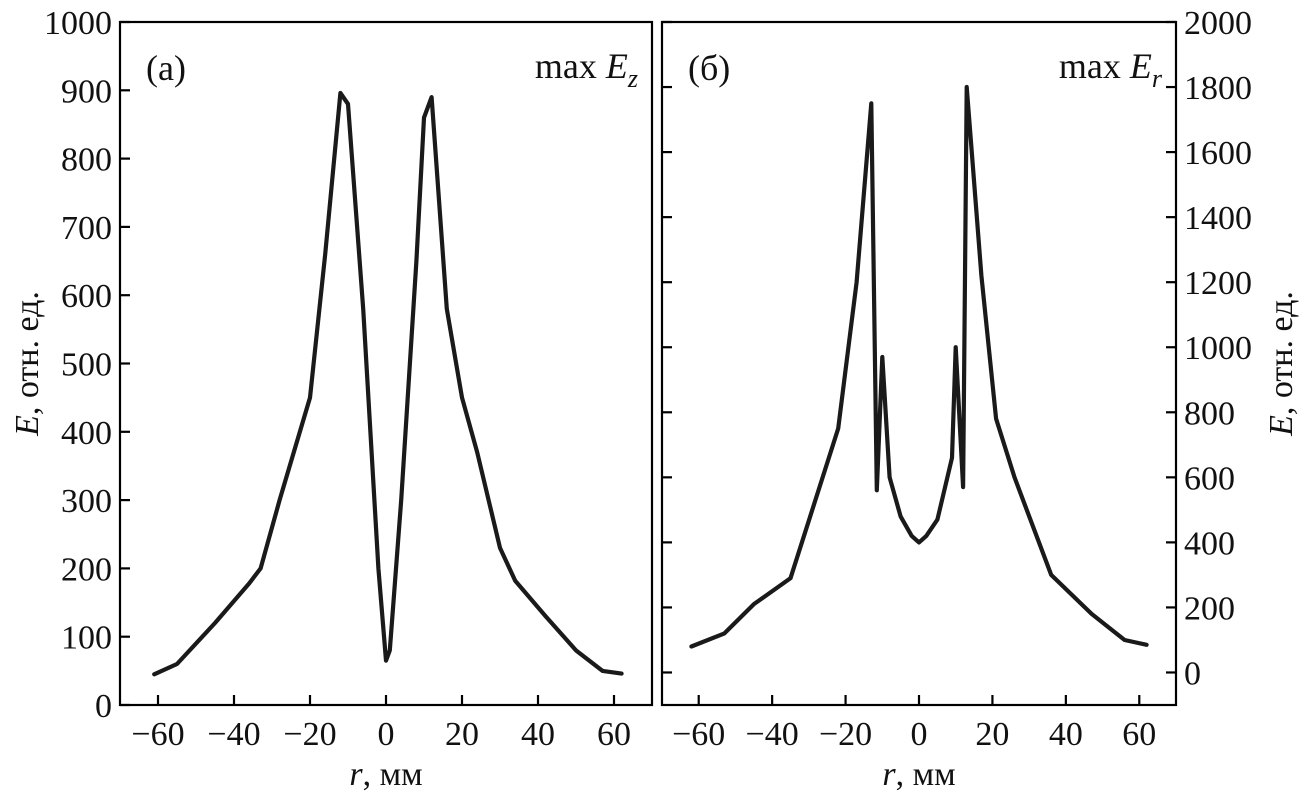 This screenshot has width=1305, height=795. Describe the element at coordinates (86, 638) in the screenshot. I see `y-tick-label: 100` at that location.